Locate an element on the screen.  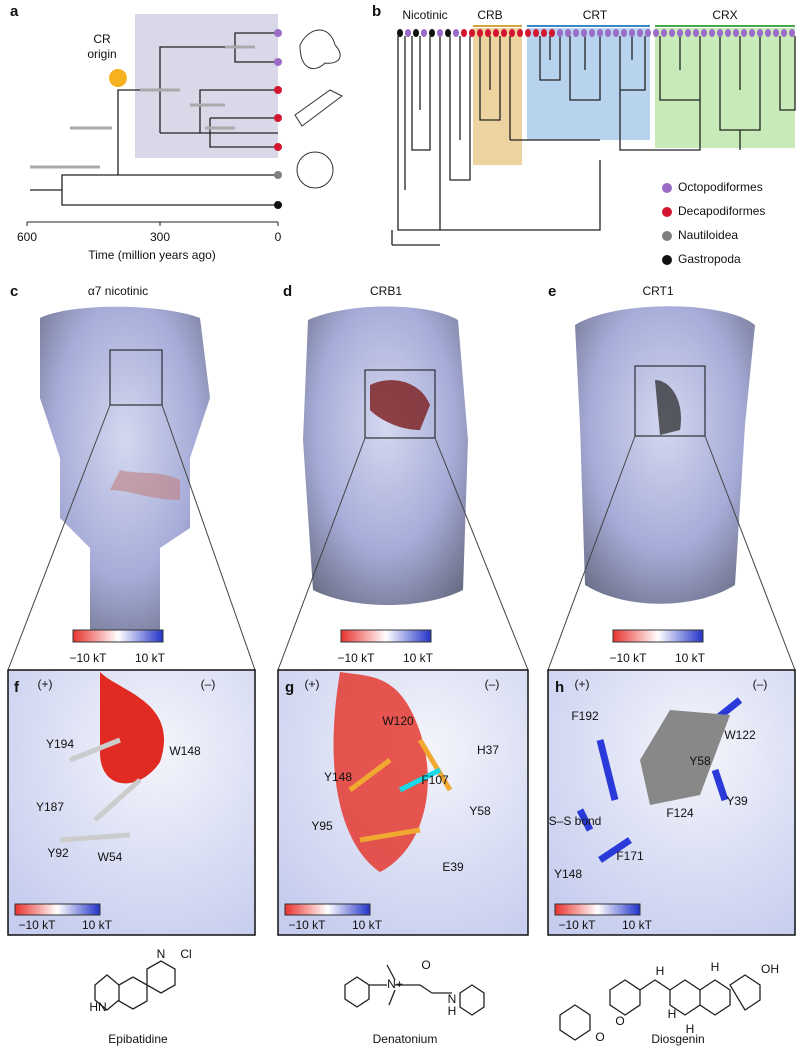
panel-title: α7 nicotinic is located at coordinates (118, 291).